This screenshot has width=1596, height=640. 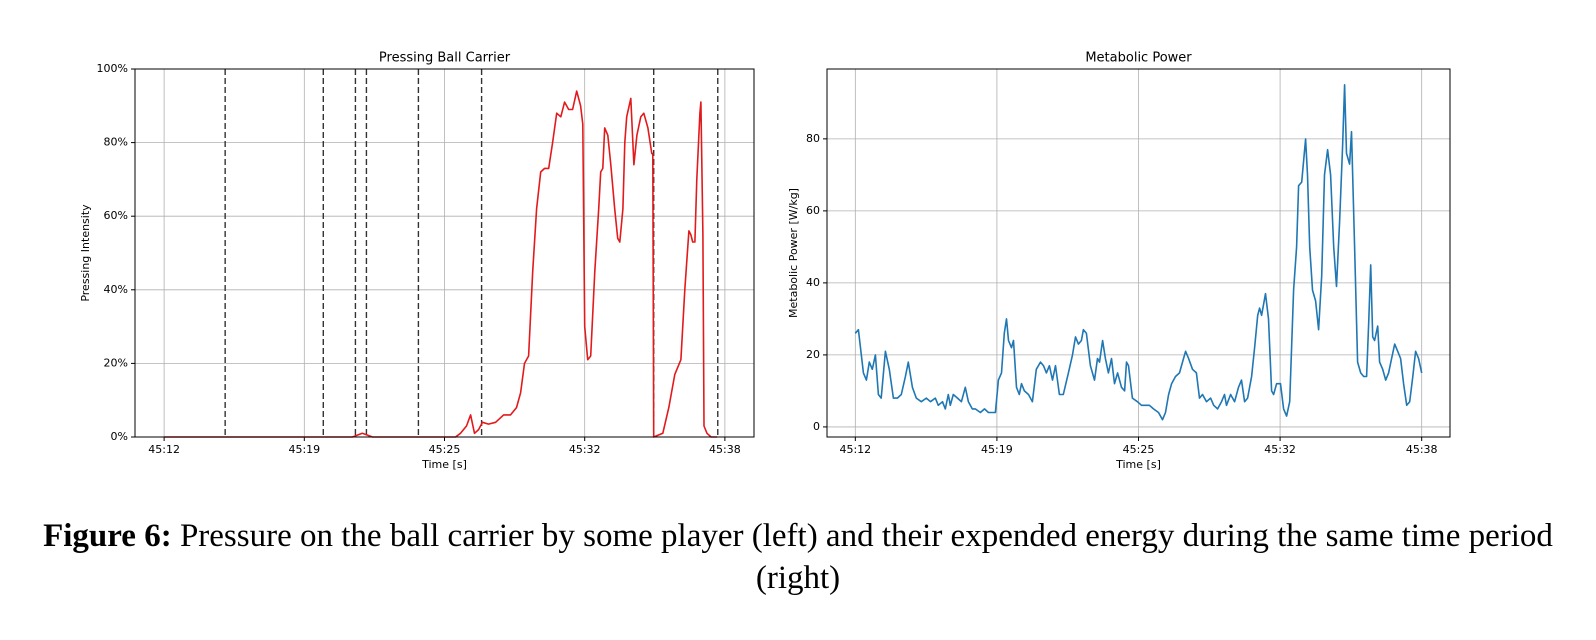 I want to click on y-axis-label: Pressing Intensity, so click(x=85, y=253).